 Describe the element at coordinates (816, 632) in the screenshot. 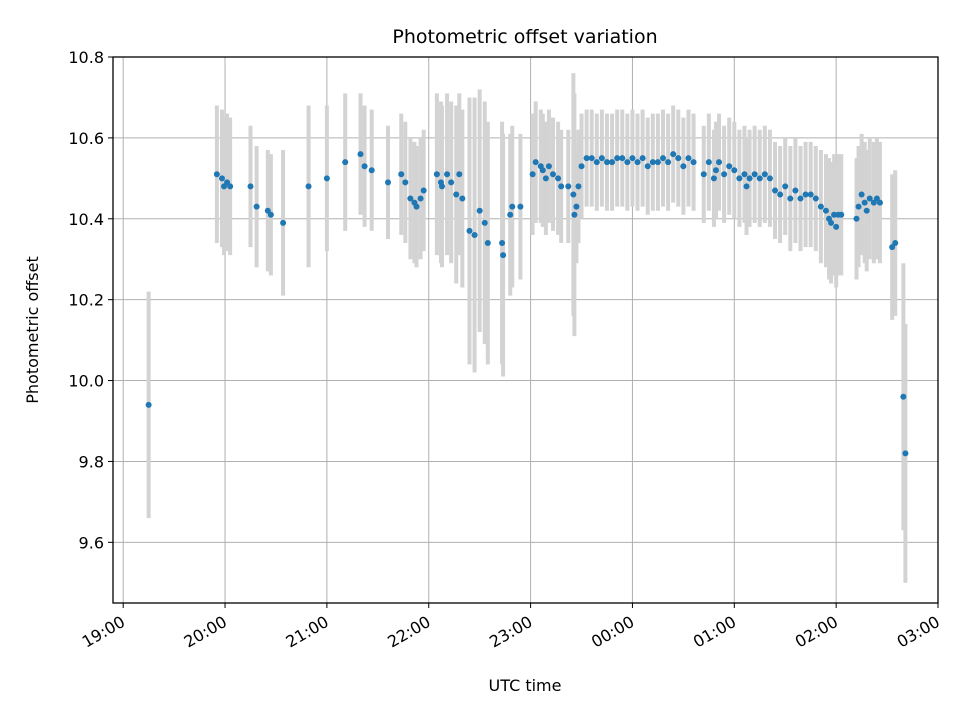

I see `x-tick-label: 02:00` at that location.